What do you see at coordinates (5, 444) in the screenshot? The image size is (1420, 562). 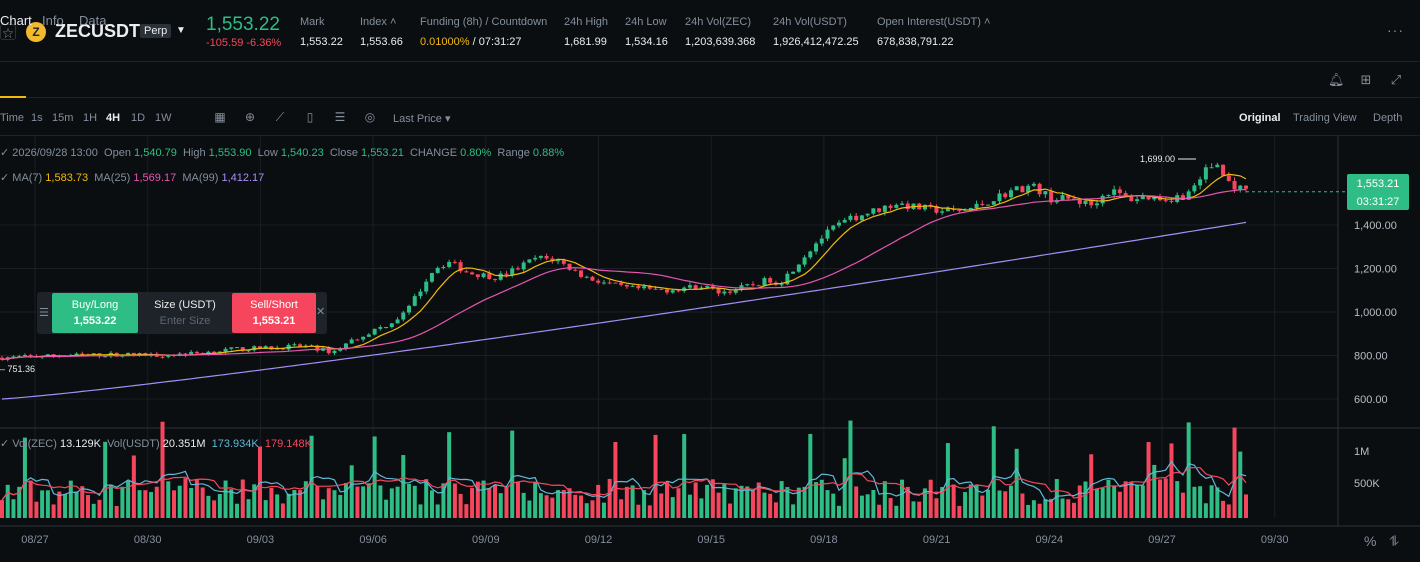 I see `vol-collapse-icon: ✓` at bounding box center [5, 444].